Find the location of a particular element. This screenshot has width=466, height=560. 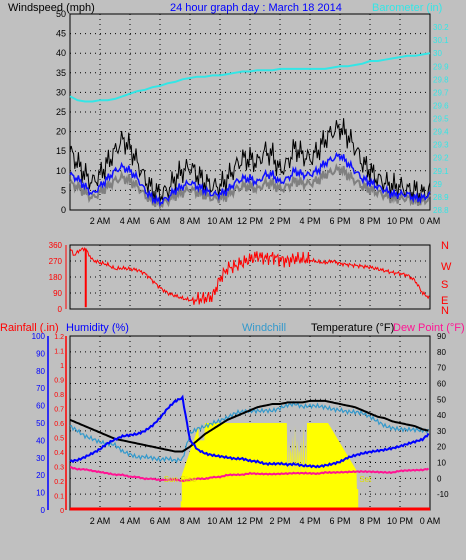

wind-y-tick-label: 45 is located at coordinates (61, 34).